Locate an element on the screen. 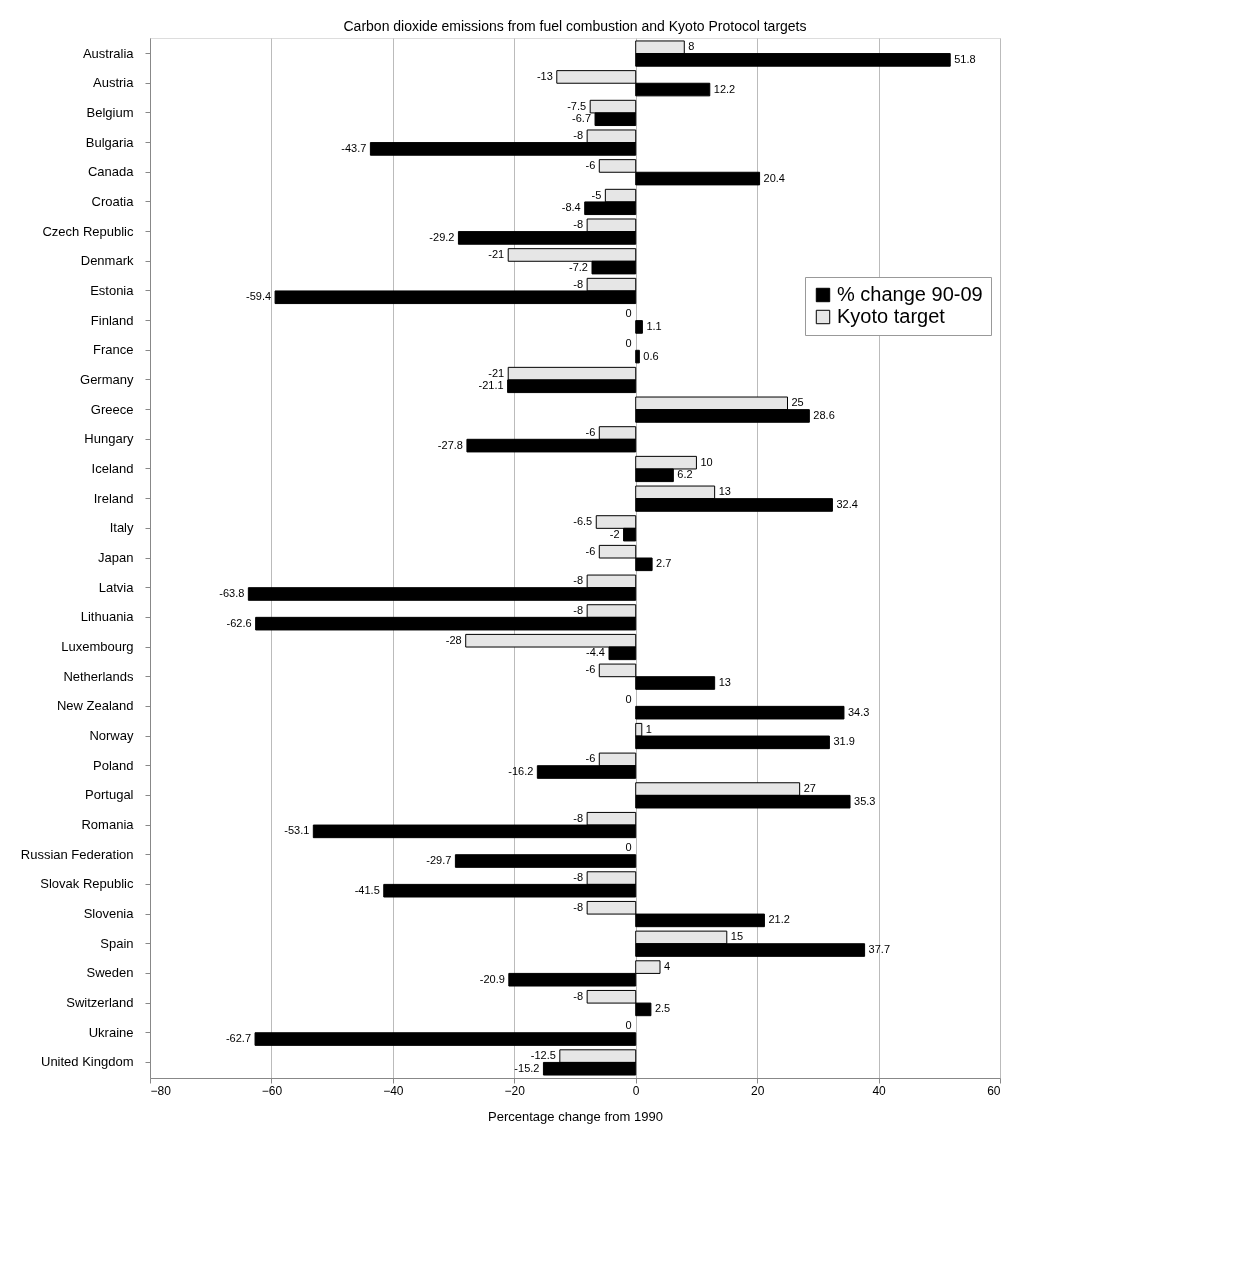 This screenshot has height=1261, width=1258. y-tick-label: Austria is located at coordinates (114, 83).